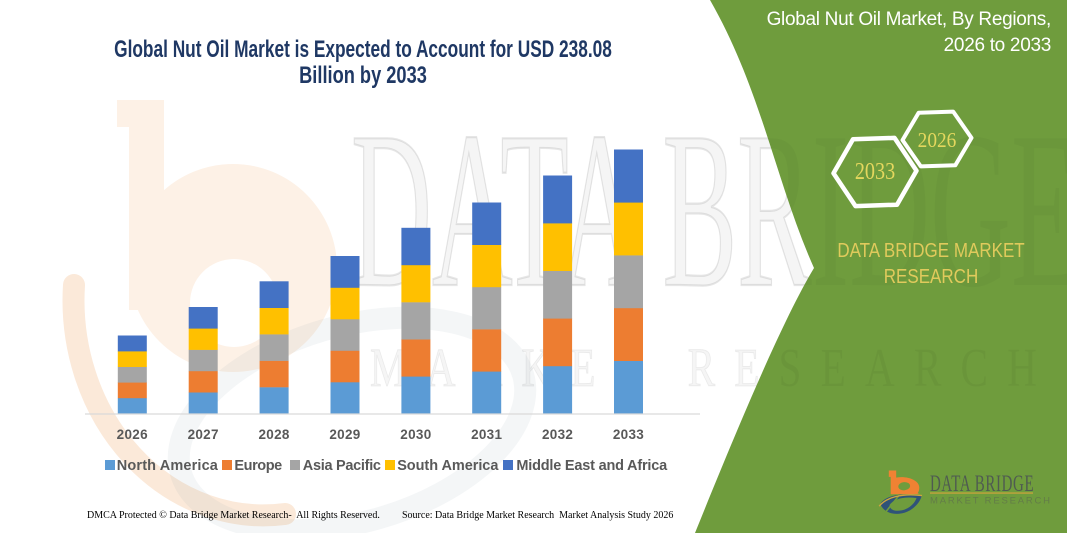 Image resolution: width=1067 pixels, height=533 pixels. What do you see at coordinates (991, 501) in the screenshot?
I see `svg-text: MARKET RESEARCH` at bounding box center [991, 501].